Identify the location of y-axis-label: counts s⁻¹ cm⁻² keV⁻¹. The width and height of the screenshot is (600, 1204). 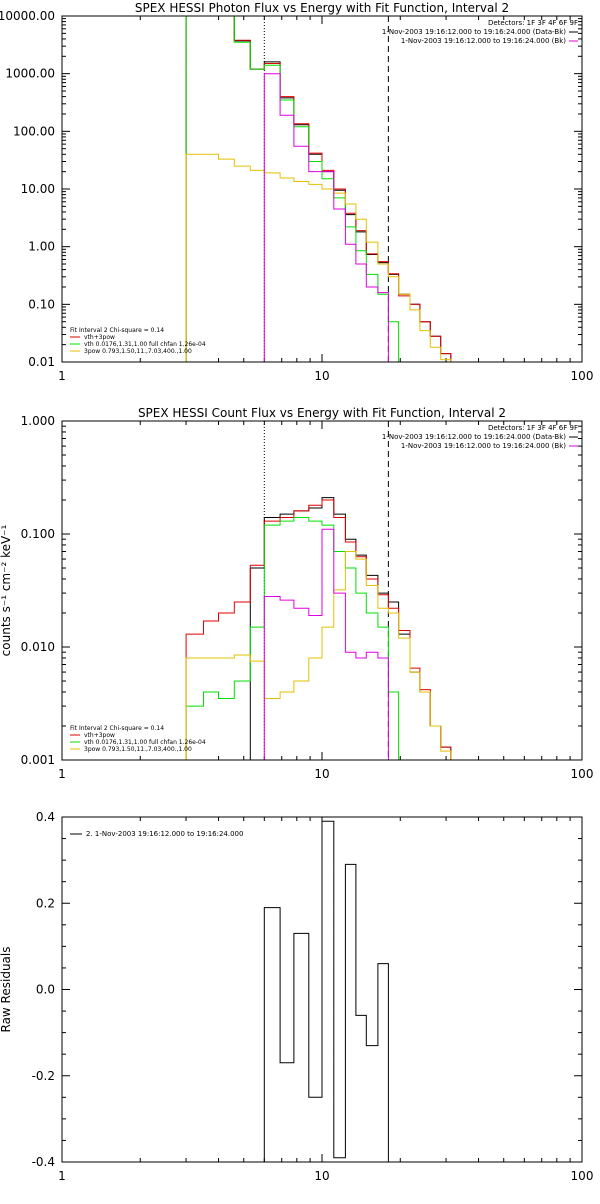
(6, 590).